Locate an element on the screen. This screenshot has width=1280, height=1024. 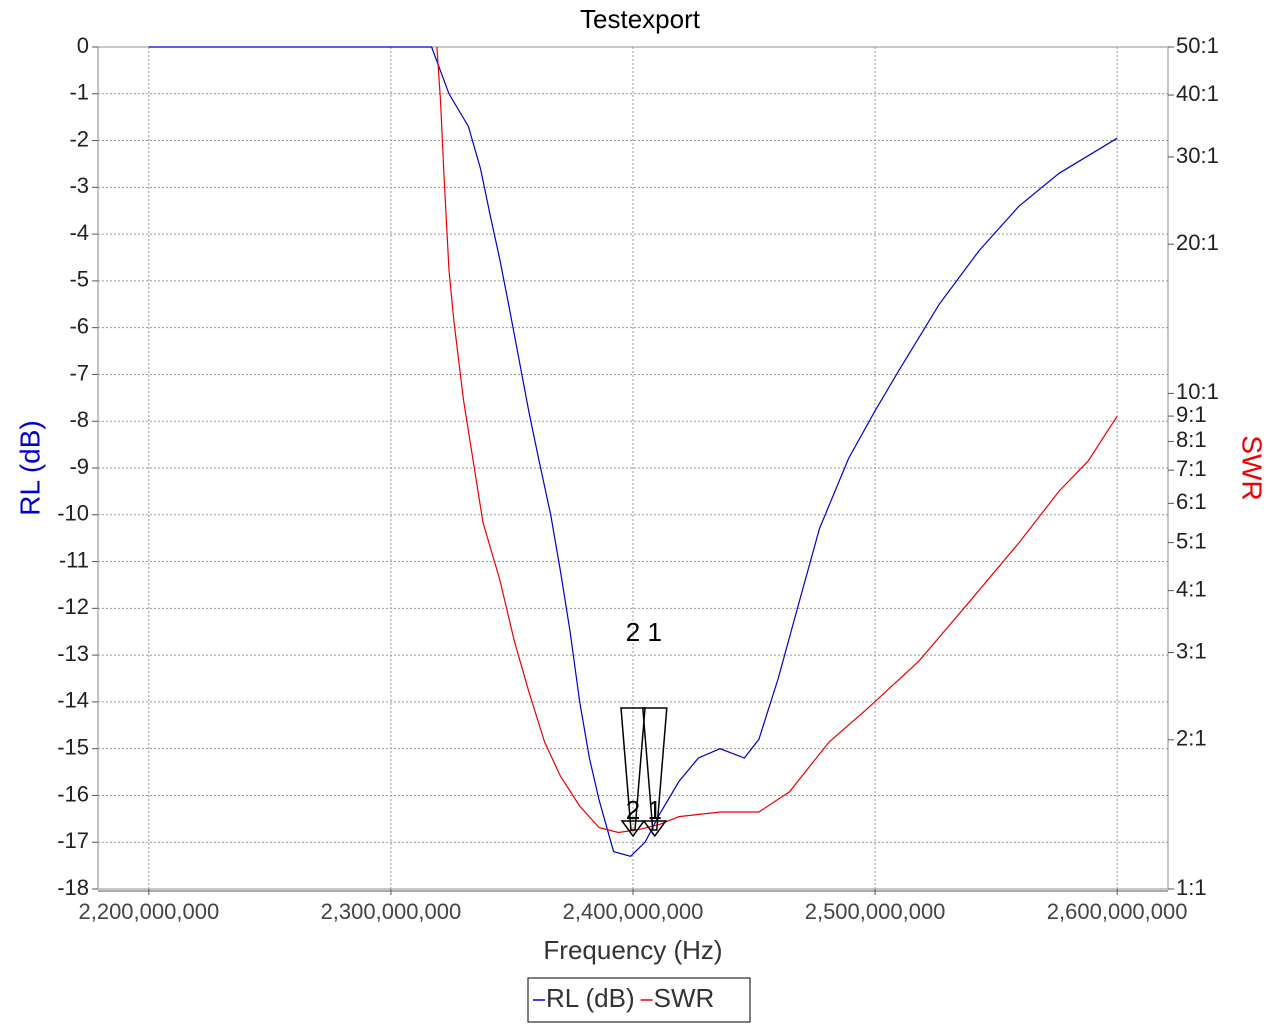
y-tick-label: 0 is located at coordinates (83, 45).